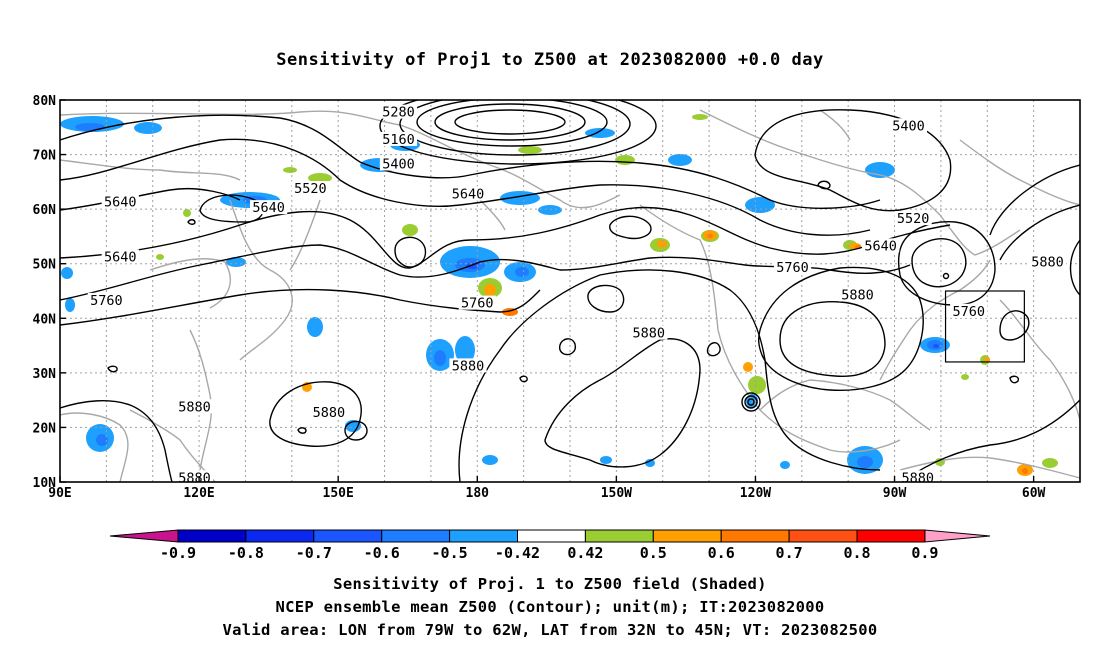 The height and width of the screenshot is (650, 1100). What do you see at coordinates (338, 493) in the screenshot?
I see `lon-tick-label: 150E` at bounding box center [338, 493].